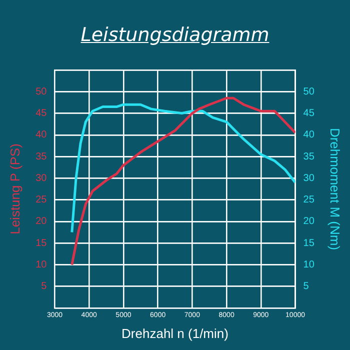 This screenshot has height=350, width=350. I want to click on y2-tick-label: 40, so click(309, 135).